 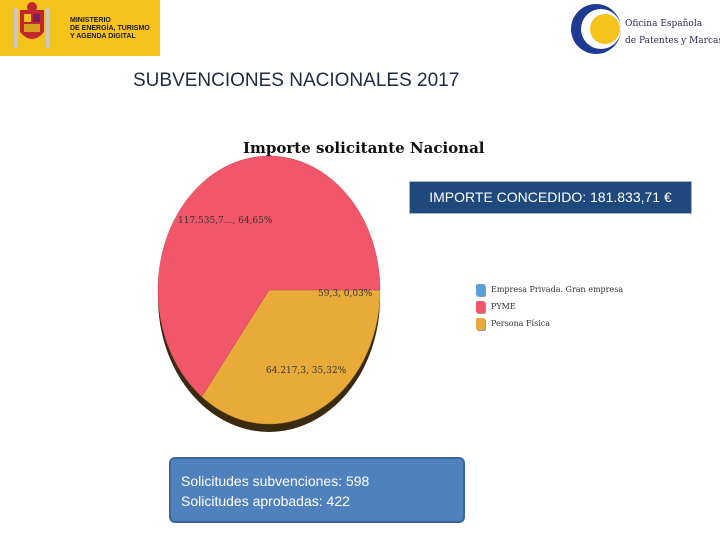 What do you see at coordinates (550, 197) in the screenshot?
I see `importe-concedido-box: IMPORTE CONCEDIDO: 181.833,71 €` at bounding box center [550, 197].